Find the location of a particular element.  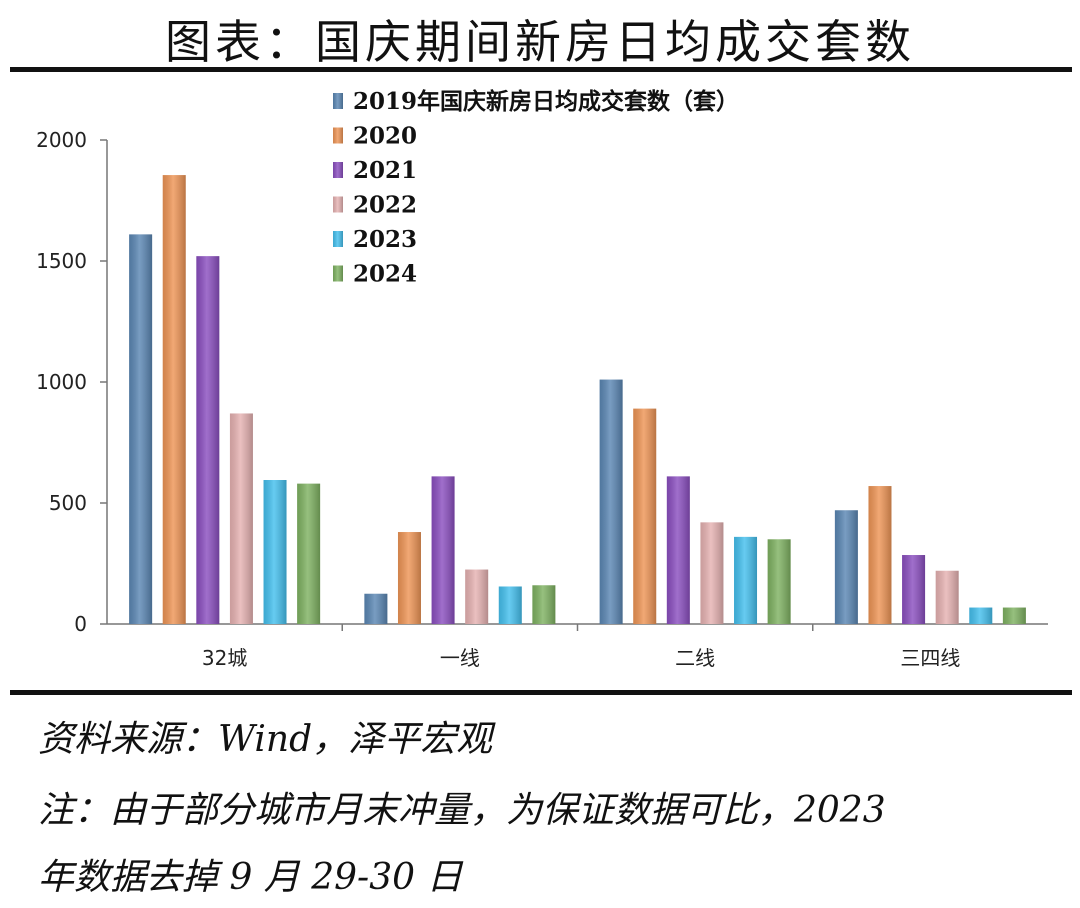

legend-item: 2022 is located at coordinates (375, 205).